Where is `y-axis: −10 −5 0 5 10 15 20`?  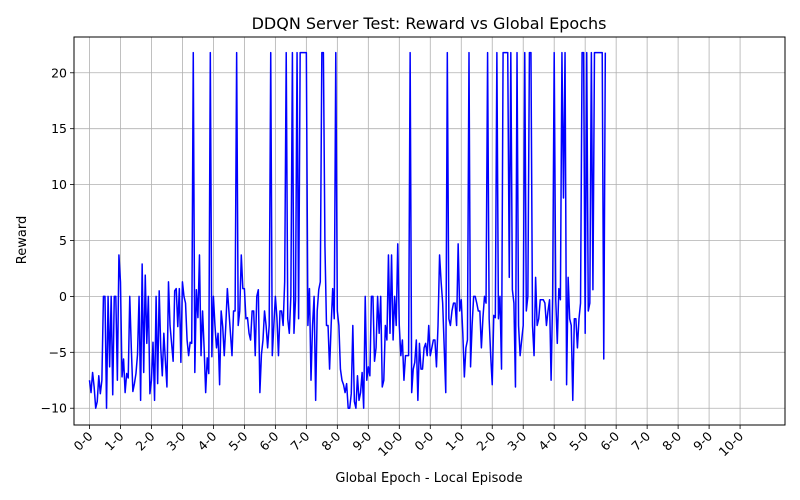 y-axis: −10 −5 0 5 10 15 20 is located at coordinates (57, 240).